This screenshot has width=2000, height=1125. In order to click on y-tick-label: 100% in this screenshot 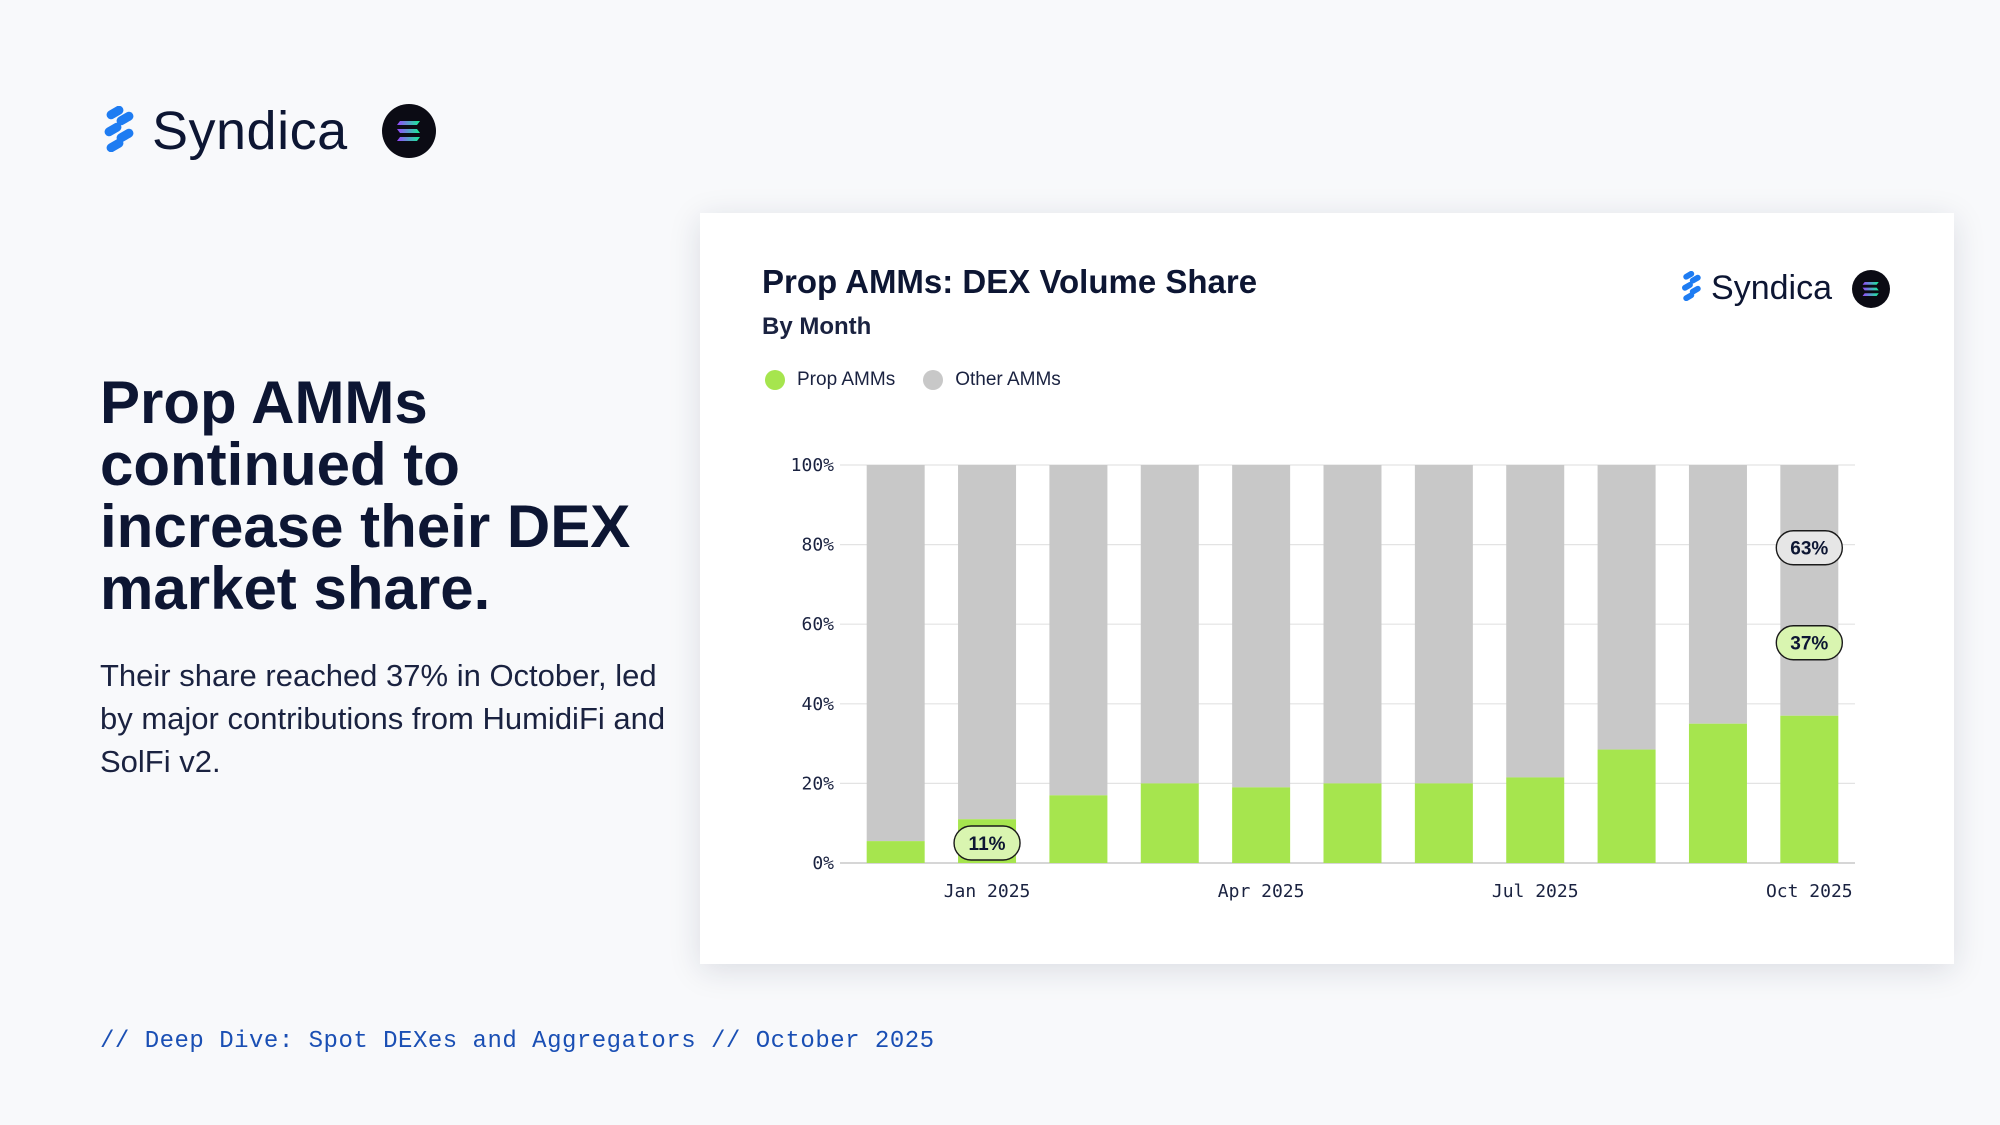, I will do `click(813, 465)`.